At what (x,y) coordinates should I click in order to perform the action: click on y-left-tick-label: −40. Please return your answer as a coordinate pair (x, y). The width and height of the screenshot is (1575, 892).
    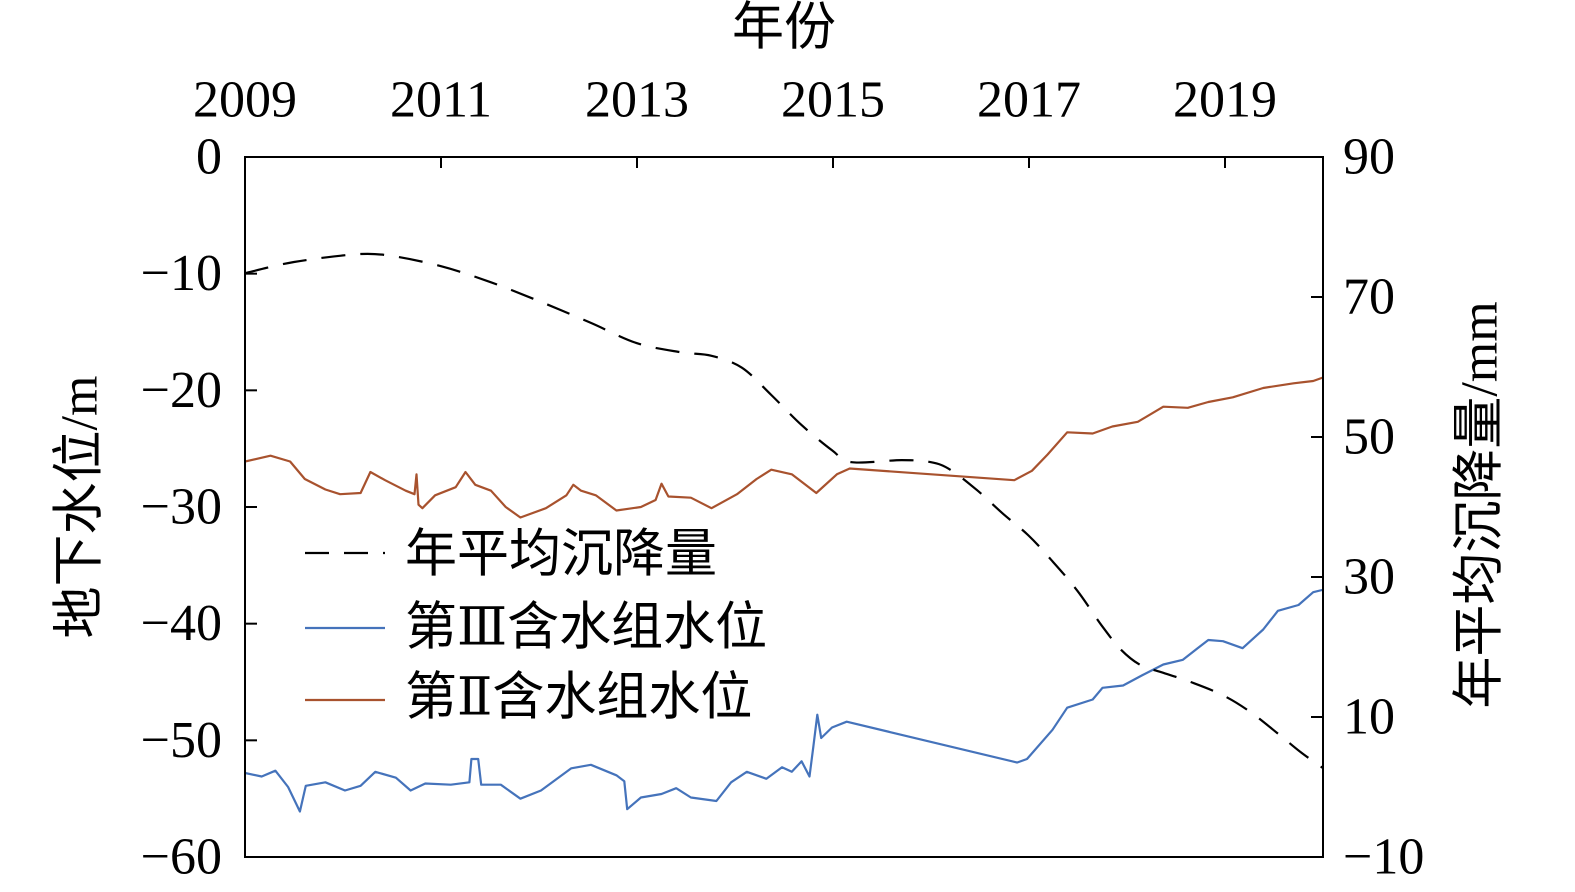
    Looking at the image, I should click on (181, 623).